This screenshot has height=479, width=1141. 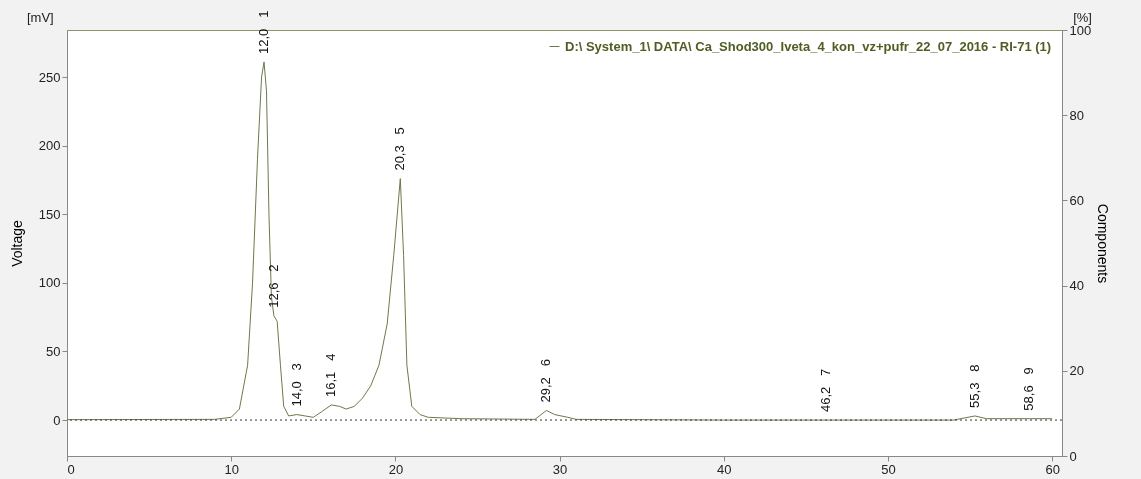 What do you see at coordinates (57, 420) in the screenshot?
I see `y-tick-label: 0` at bounding box center [57, 420].